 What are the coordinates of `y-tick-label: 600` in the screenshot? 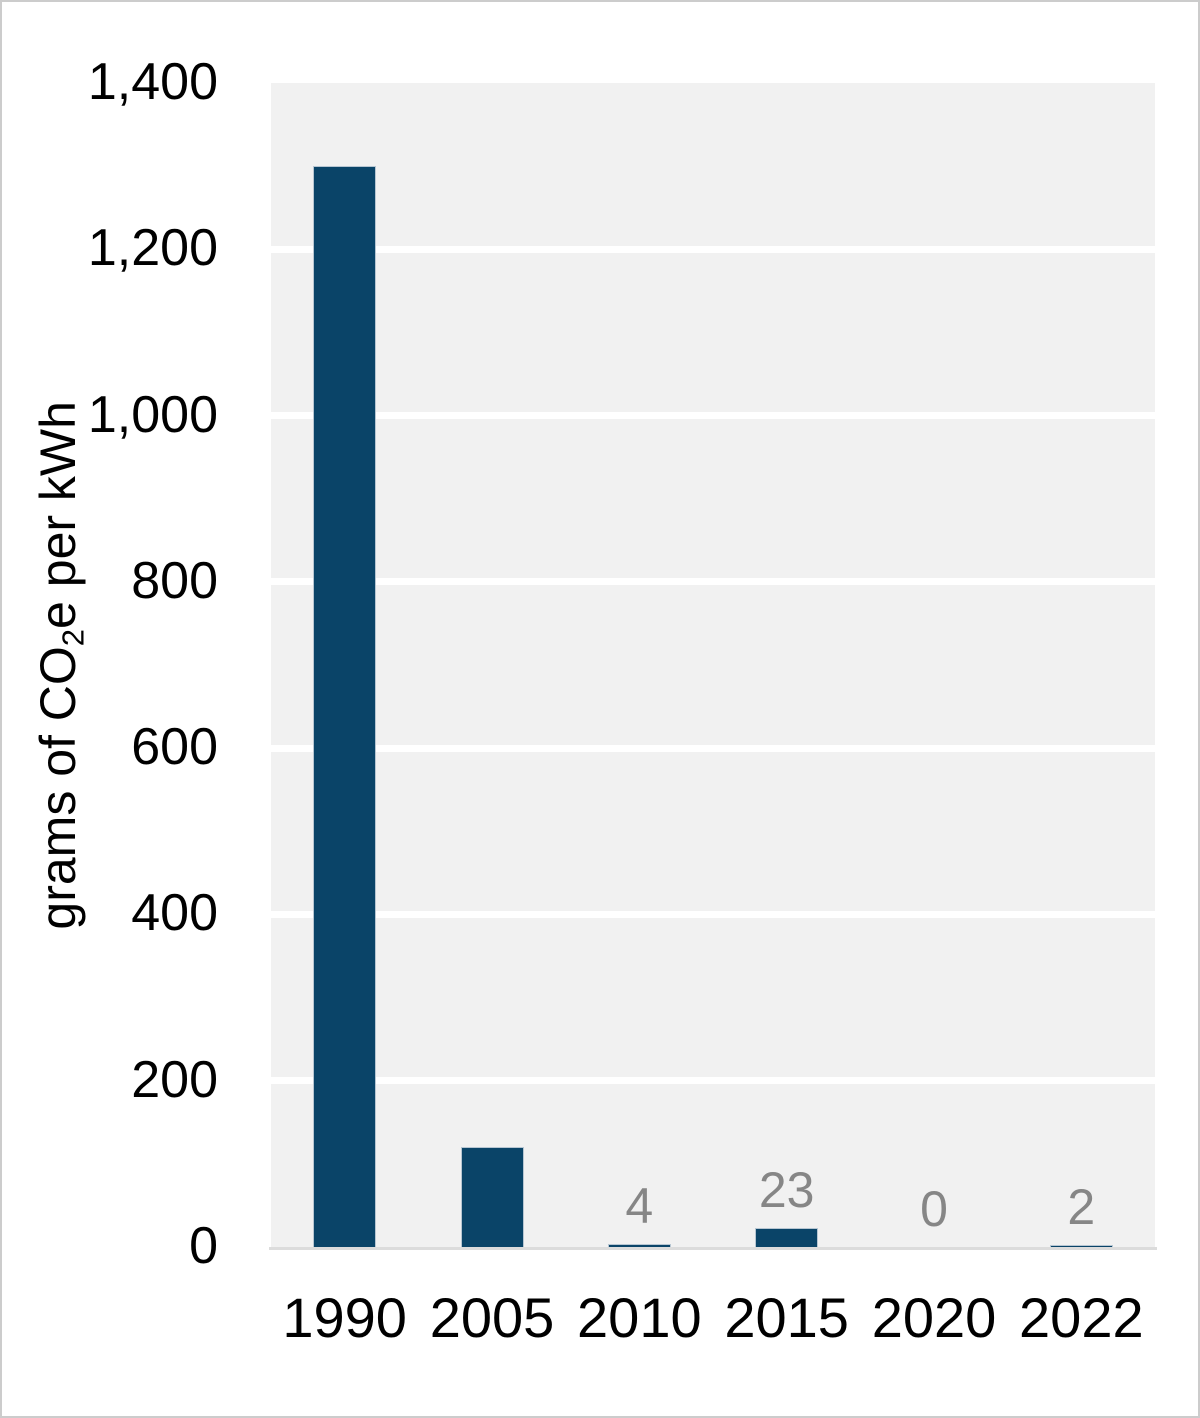 It's located at (174, 746).